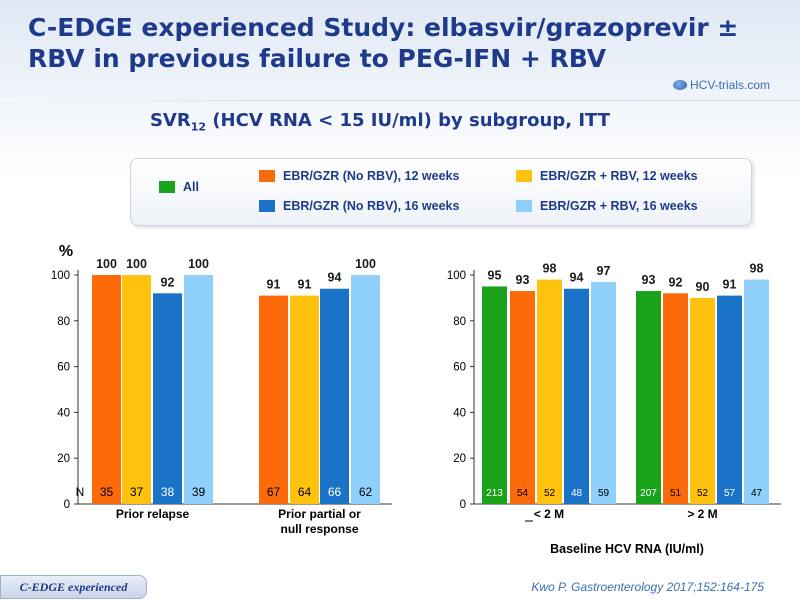  What do you see at coordinates (366, 492) in the screenshot?
I see `bar-n-label: 62` at bounding box center [366, 492].